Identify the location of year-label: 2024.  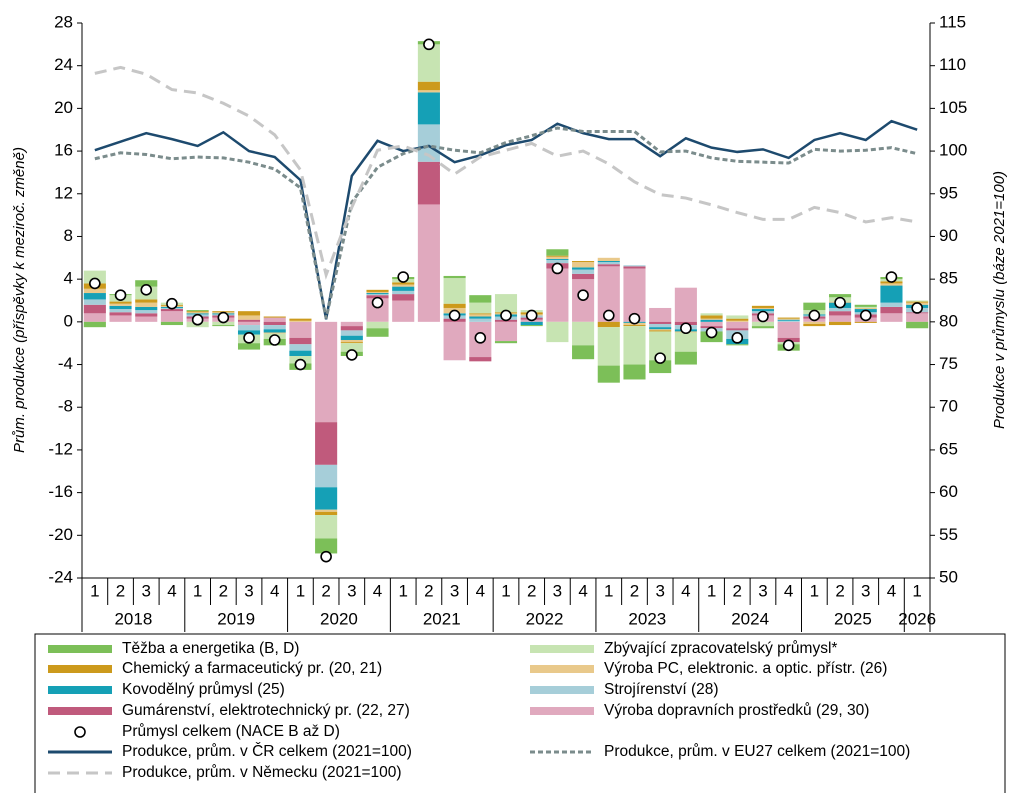
(750, 618).